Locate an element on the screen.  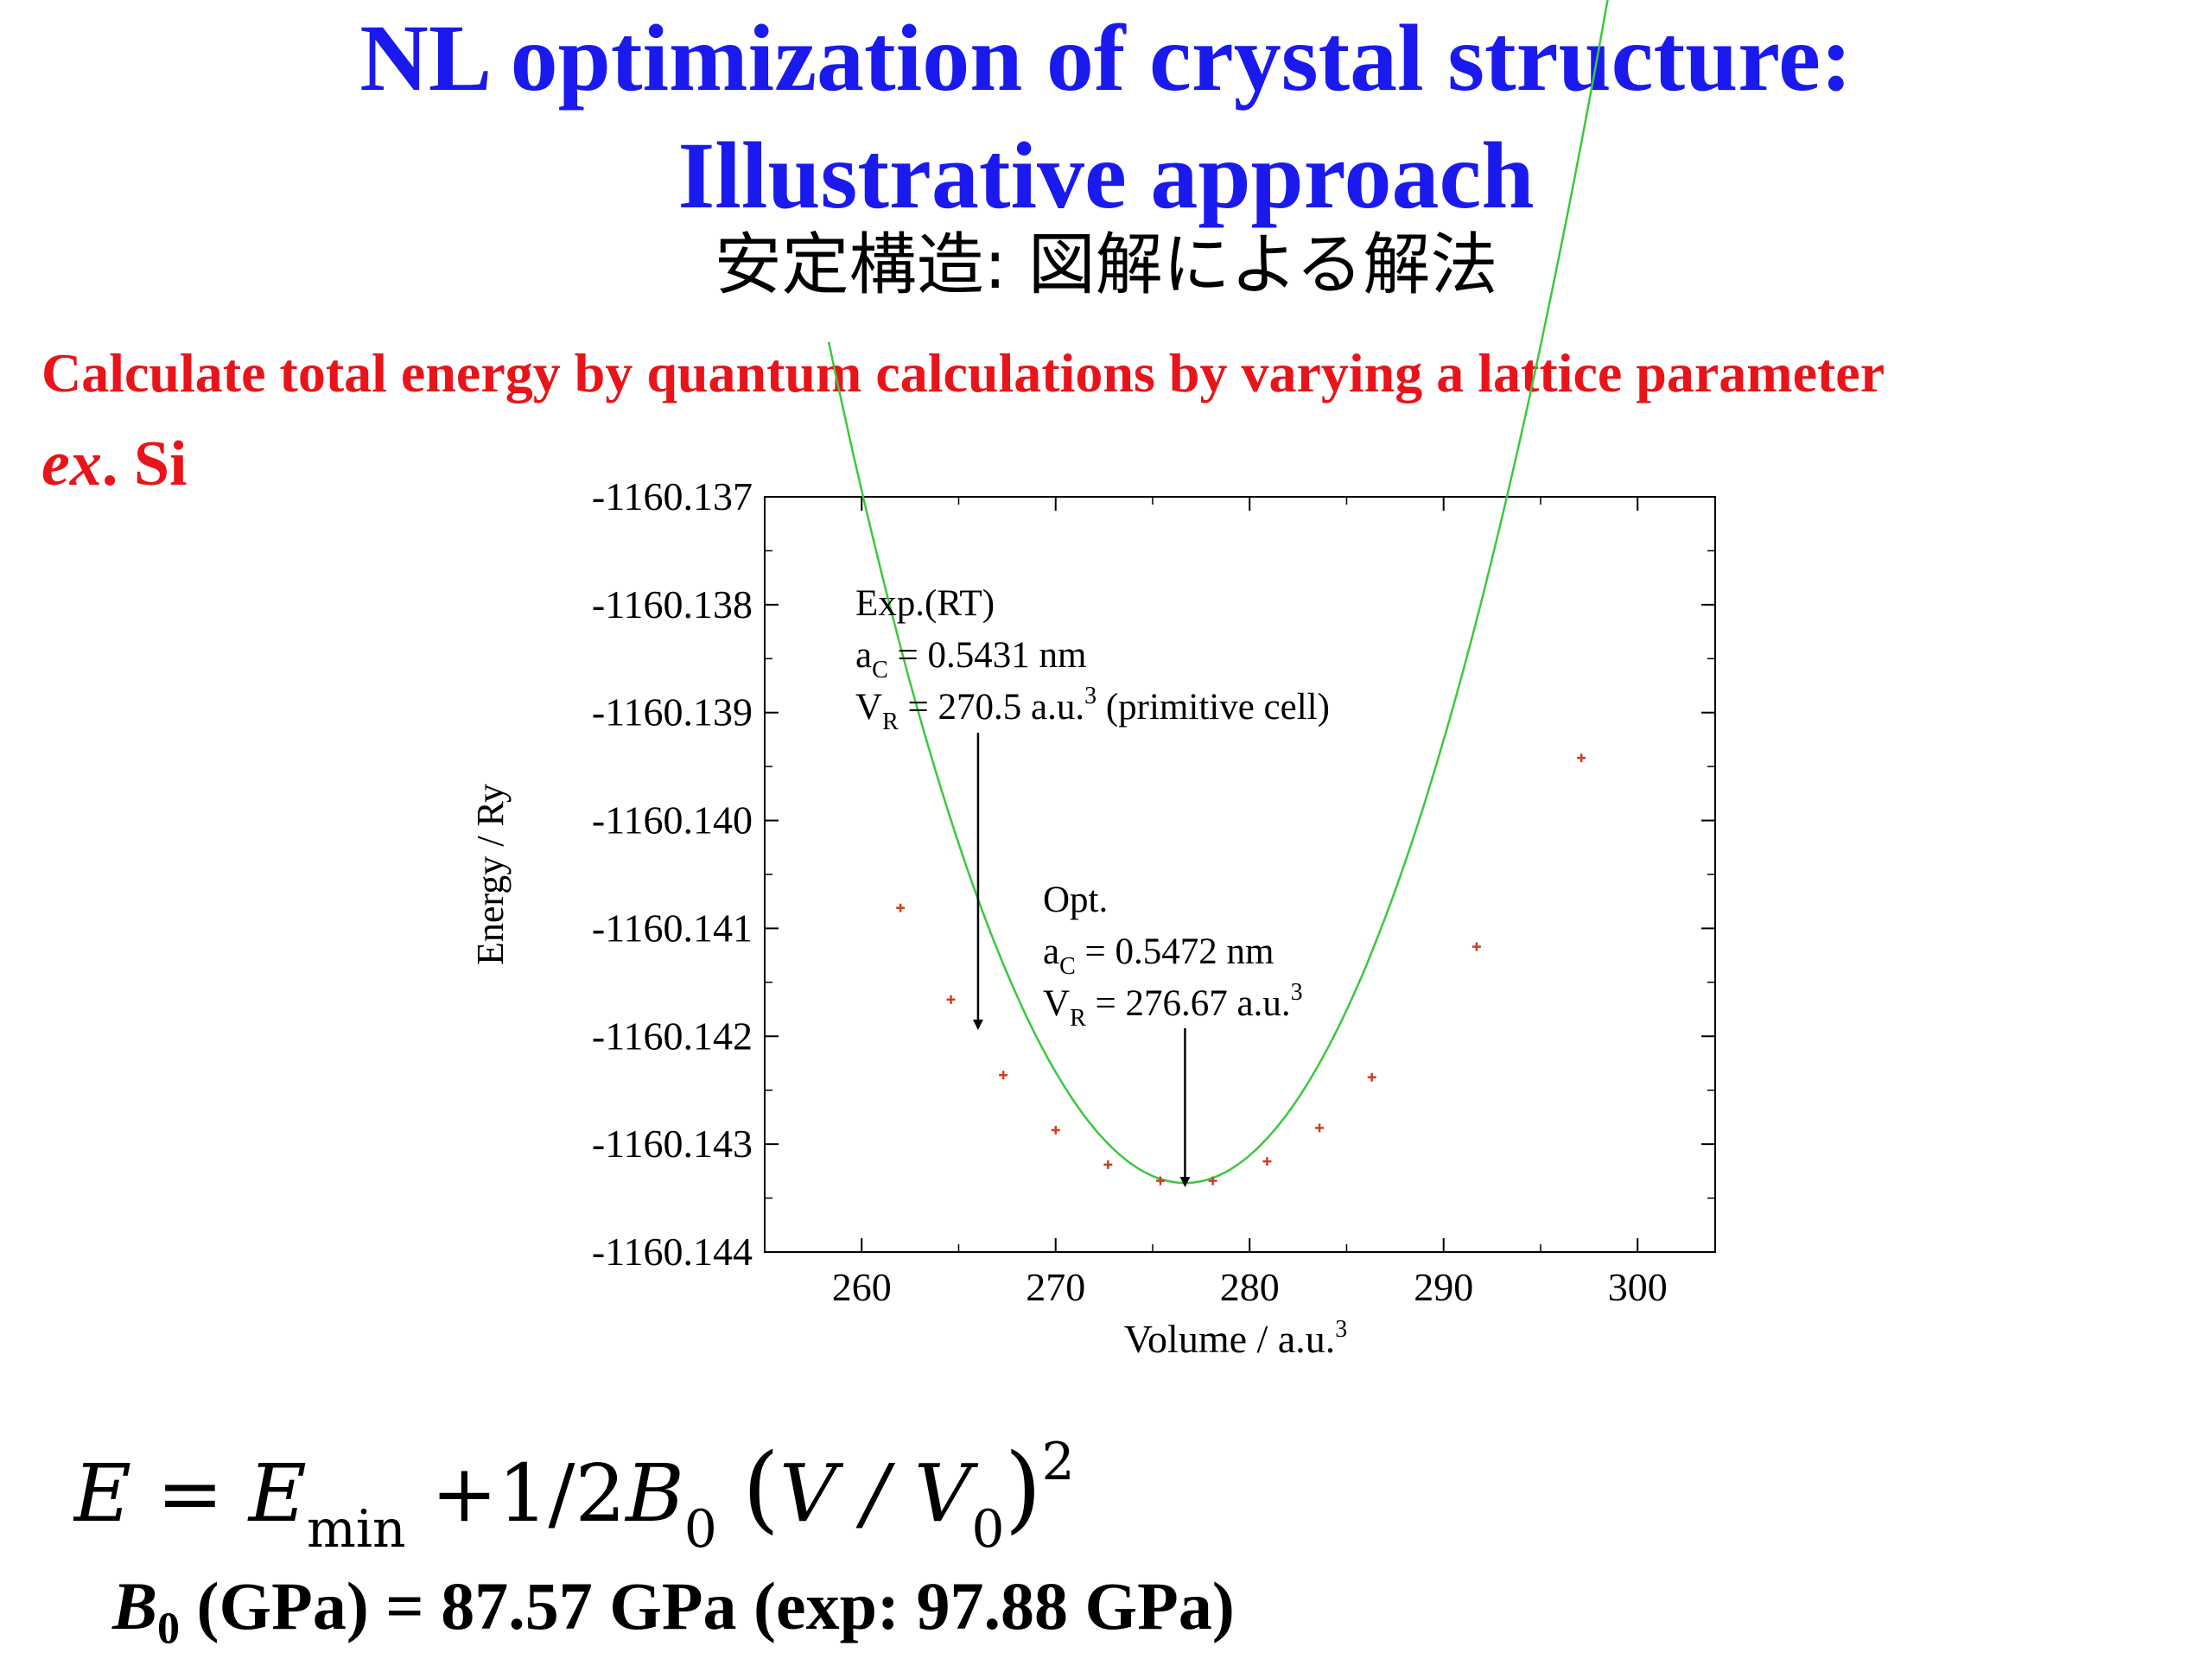
formula-lhs: E is located at coordinates (102, 1493).